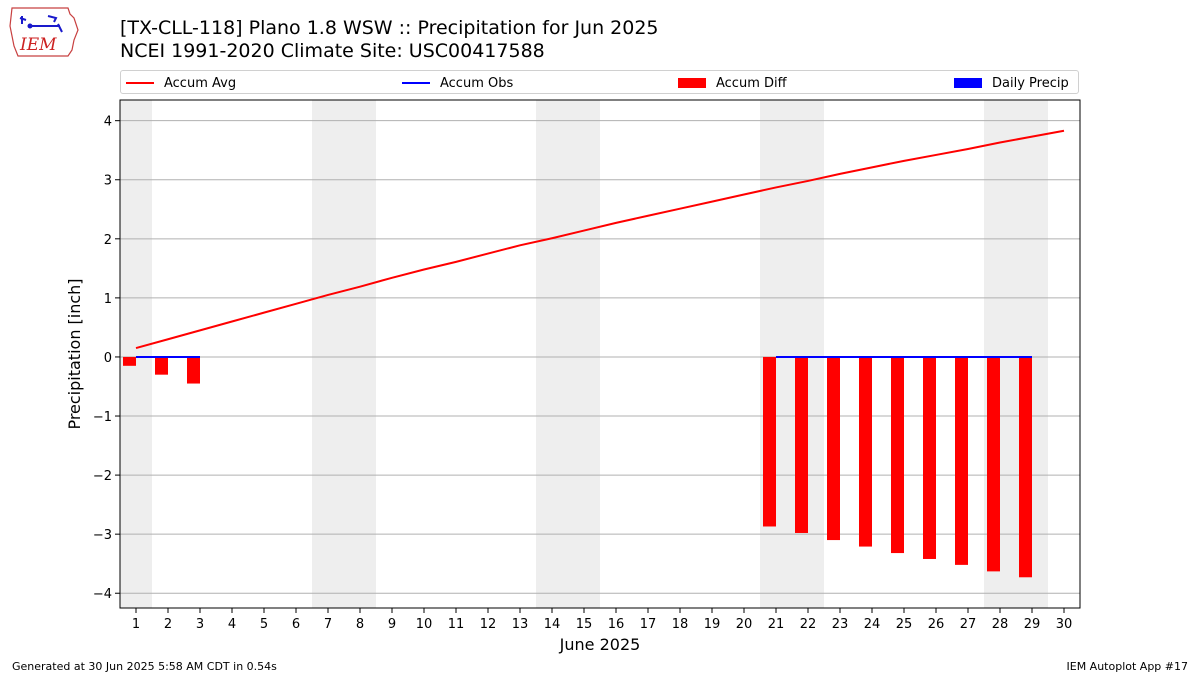  Describe the element at coordinates (1064, 624) in the screenshot. I see `x-tick-label: 30` at that location.